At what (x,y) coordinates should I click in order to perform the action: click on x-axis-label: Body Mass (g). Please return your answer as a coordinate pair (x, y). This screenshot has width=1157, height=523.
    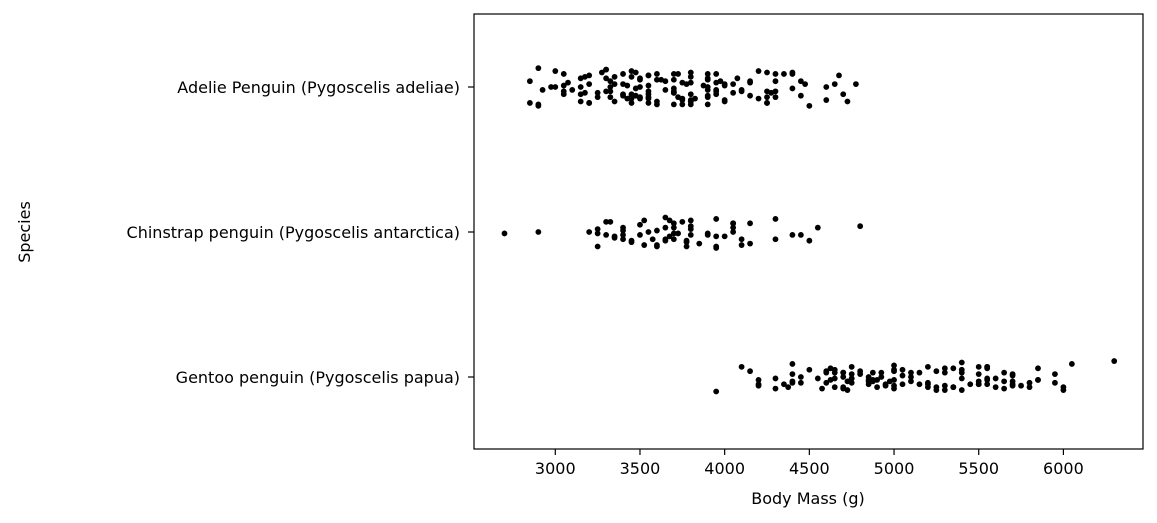
    Looking at the image, I should click on (807, 498).